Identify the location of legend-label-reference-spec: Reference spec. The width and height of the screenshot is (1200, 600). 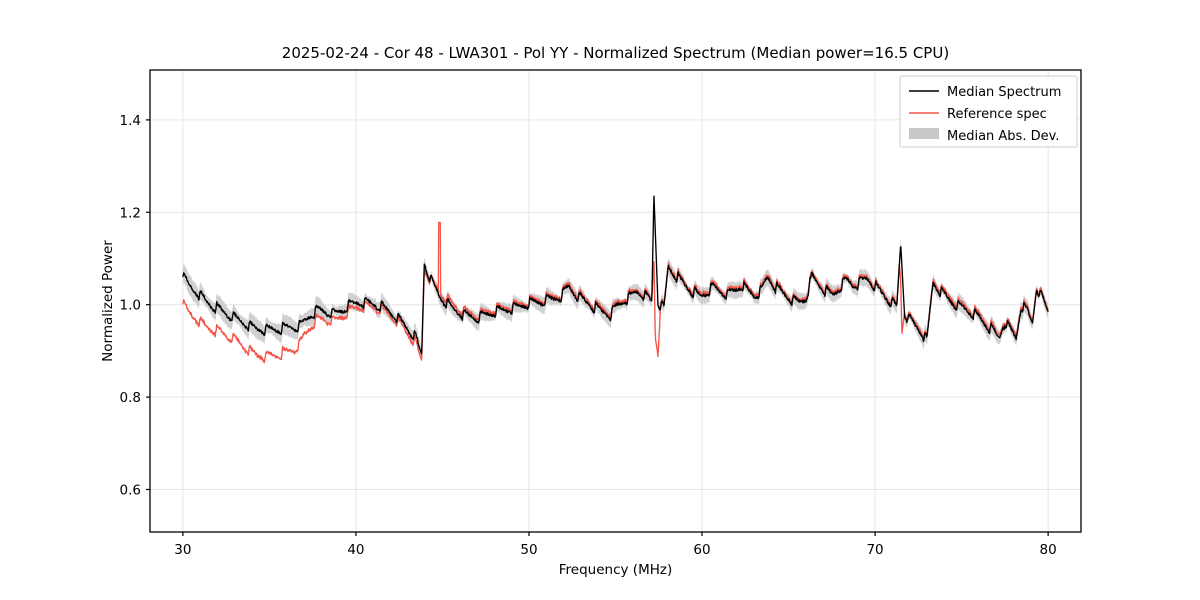
(997, 114).